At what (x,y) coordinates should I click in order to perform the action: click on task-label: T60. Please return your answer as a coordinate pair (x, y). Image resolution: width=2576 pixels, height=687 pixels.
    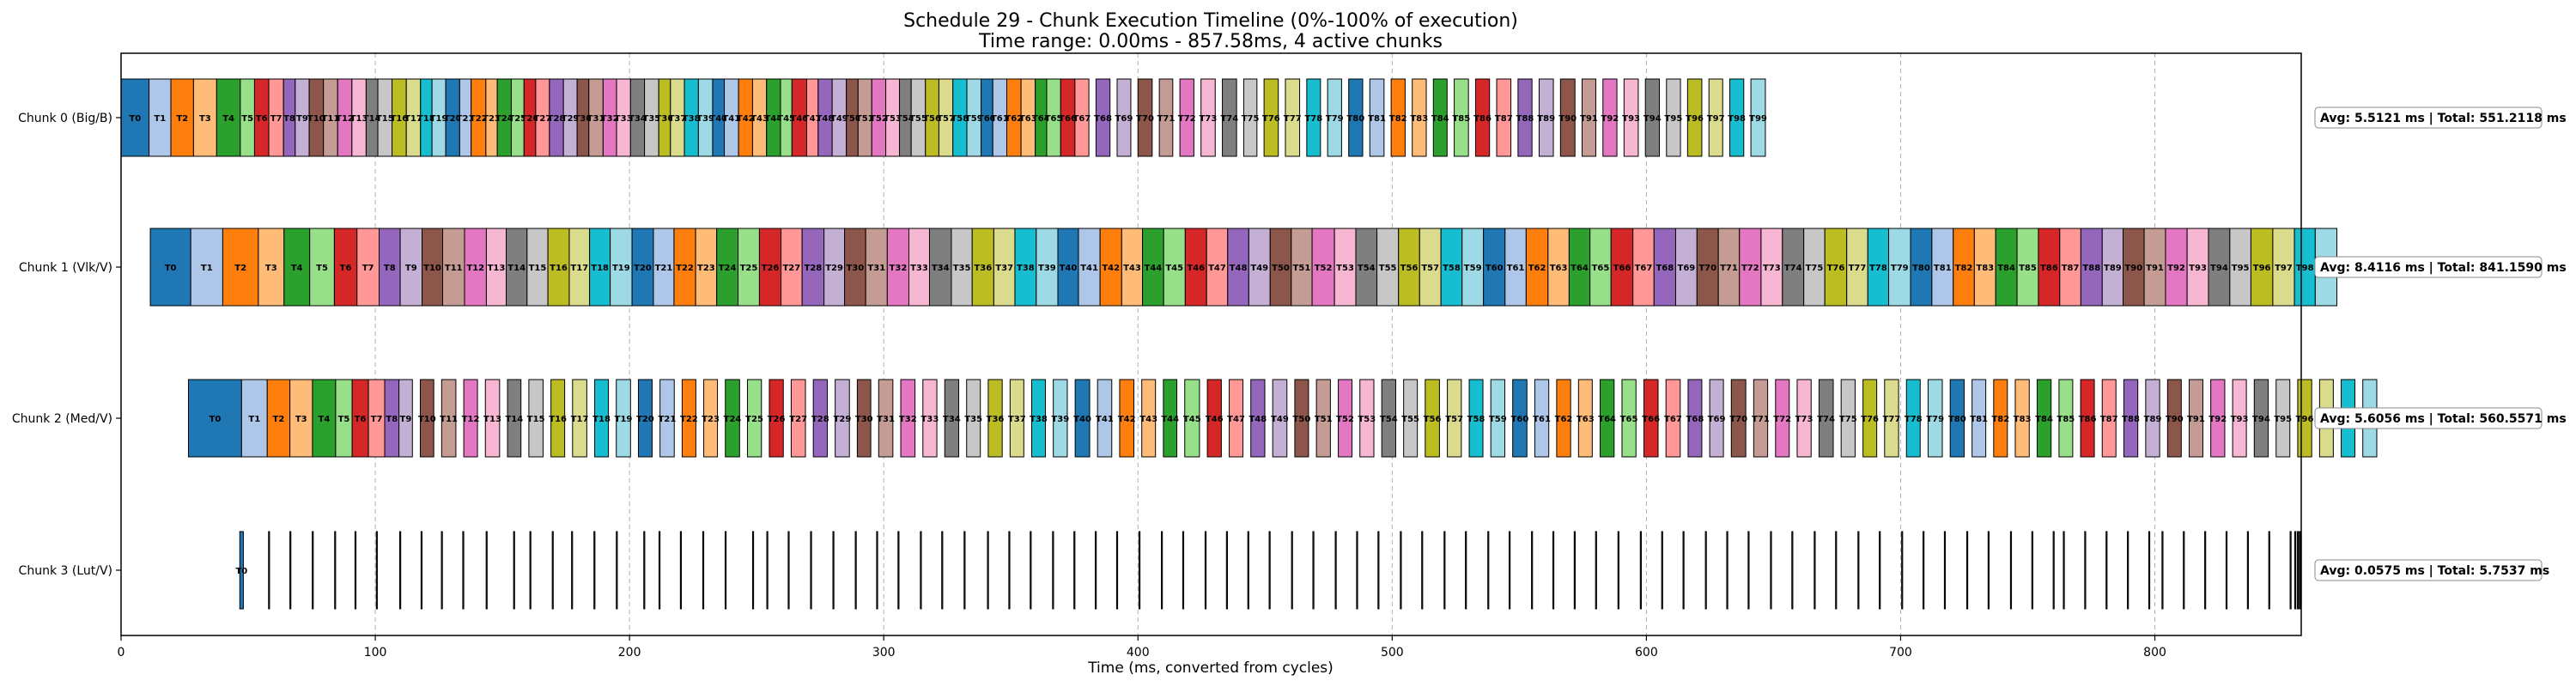
    Looking at the image, I should click on (987, 119).